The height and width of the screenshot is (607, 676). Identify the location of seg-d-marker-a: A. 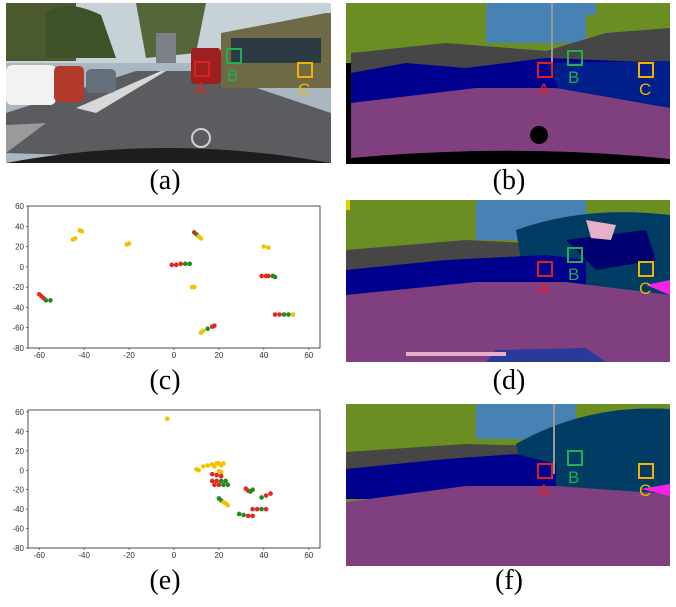
(547, 283).